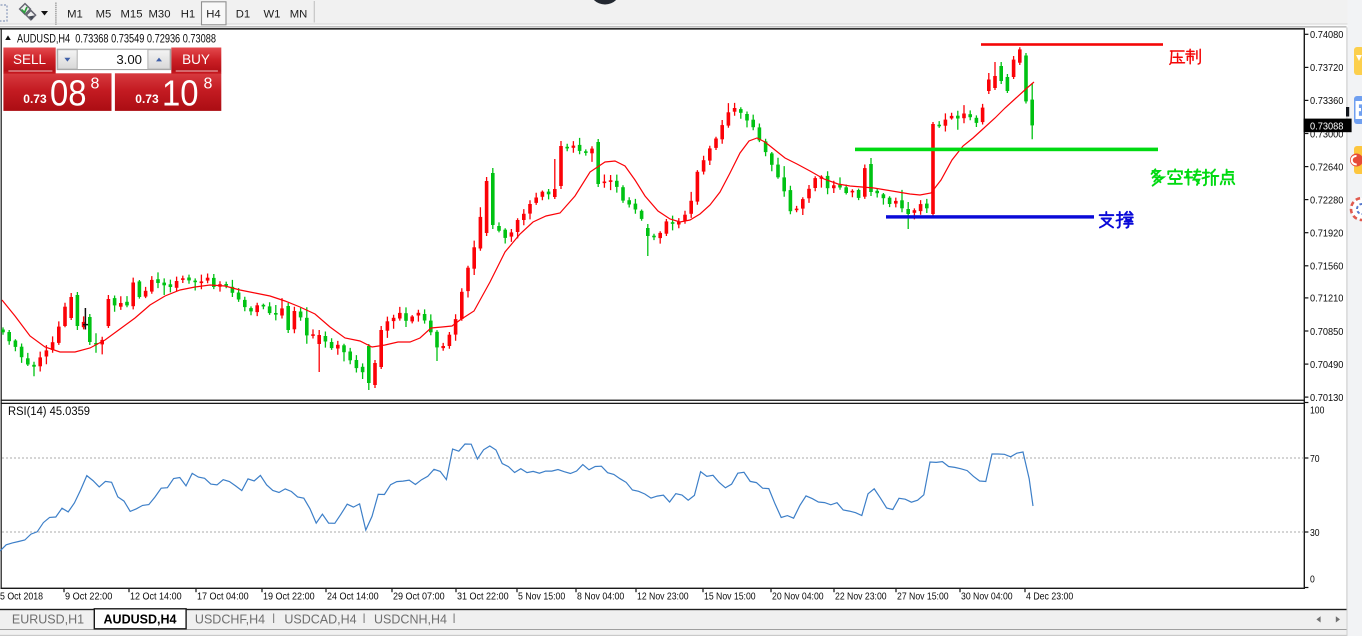  I want to click on svg-text: 12 Oct 14:00, so click(156, 597).